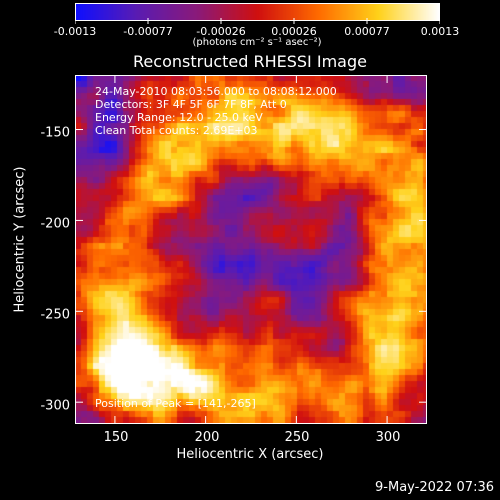 Image resolution: width=500 pixels, height=500 pixels. What do you see at coordinates (257, 21) in the screenshot?
I see `colorbar-ticks` at bounding box center [257, 21].